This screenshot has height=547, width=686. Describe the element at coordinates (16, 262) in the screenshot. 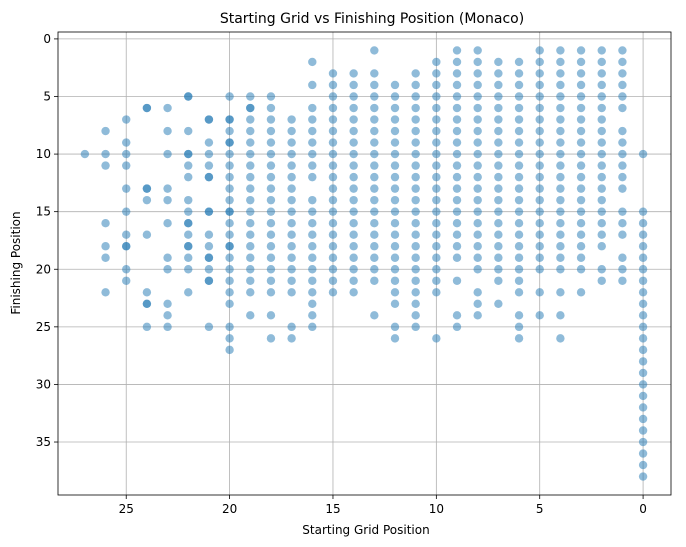

I see `y-axis-label: Finishing Position` at that location.